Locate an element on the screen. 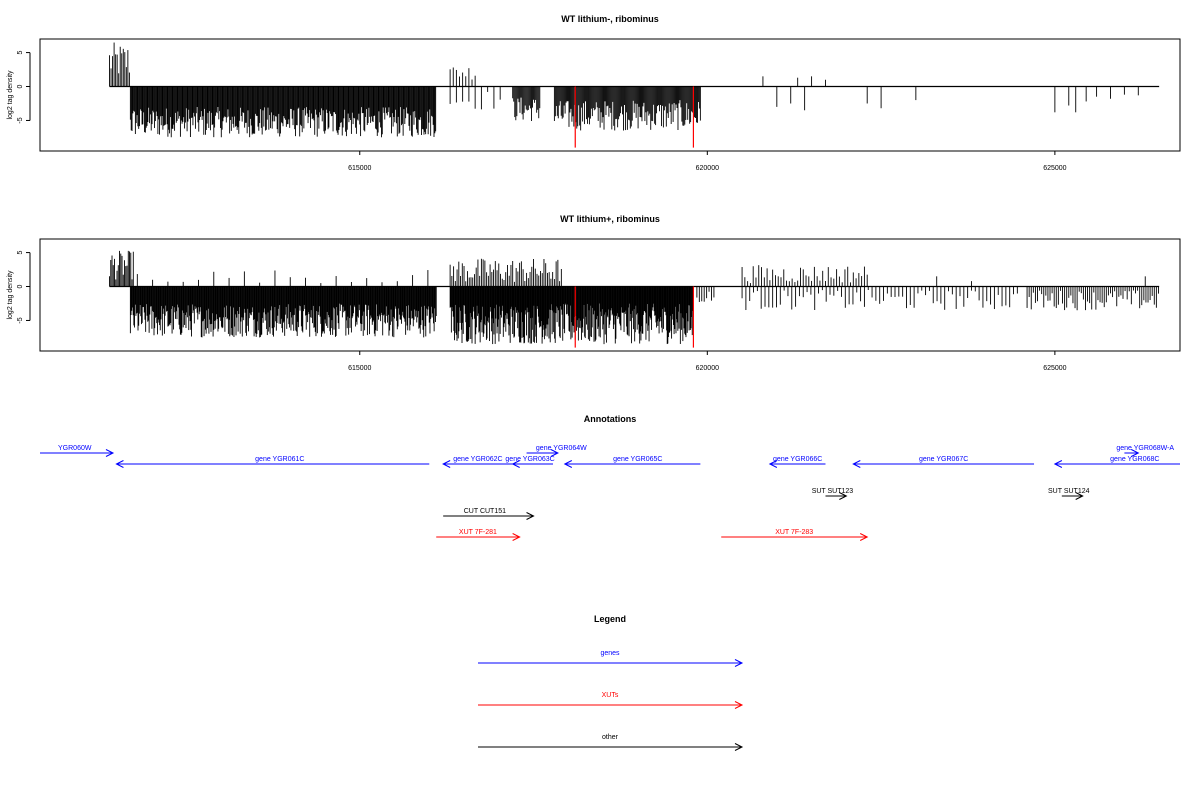 This screenshot has width=1200, height=800. annotation-feature: SUT SUT124 is located at coordinates (1069, 494).